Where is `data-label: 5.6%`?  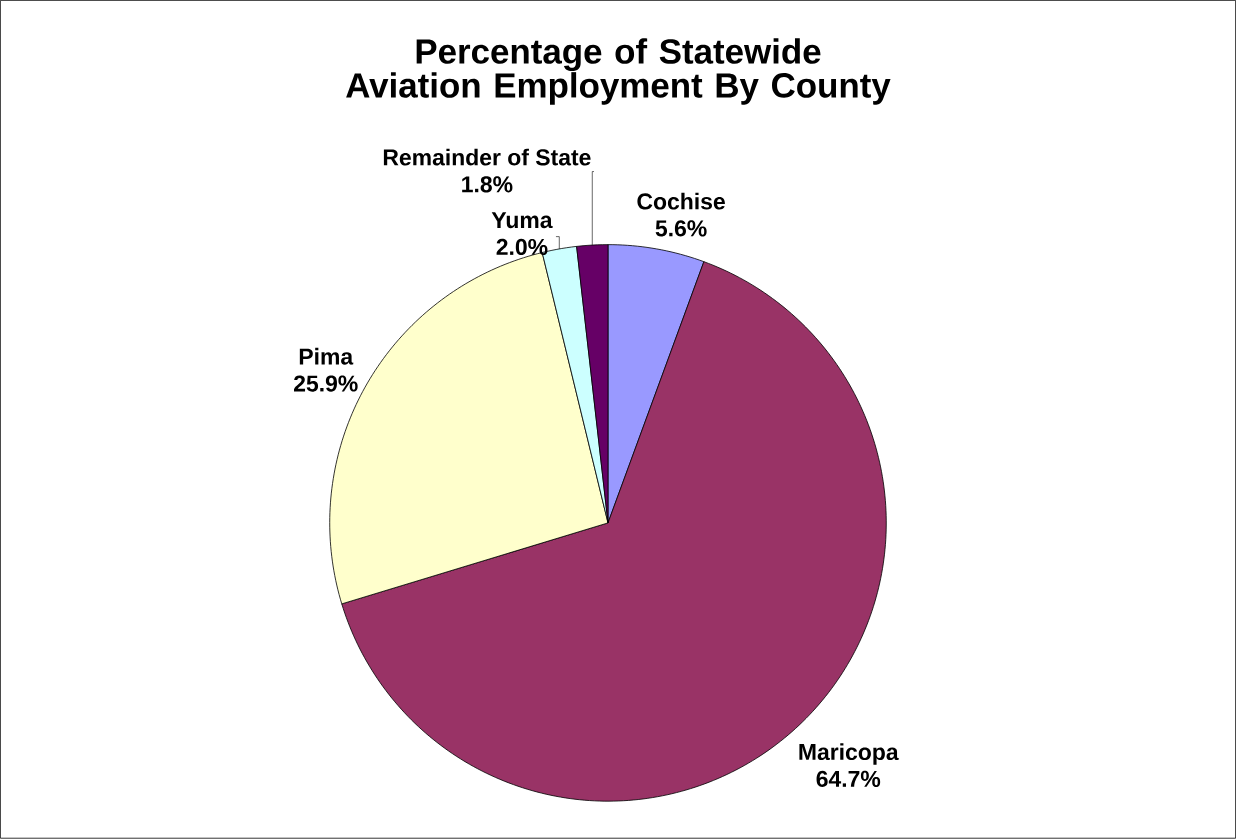
data-label: 5.6% is located at coordinates (681, 228).